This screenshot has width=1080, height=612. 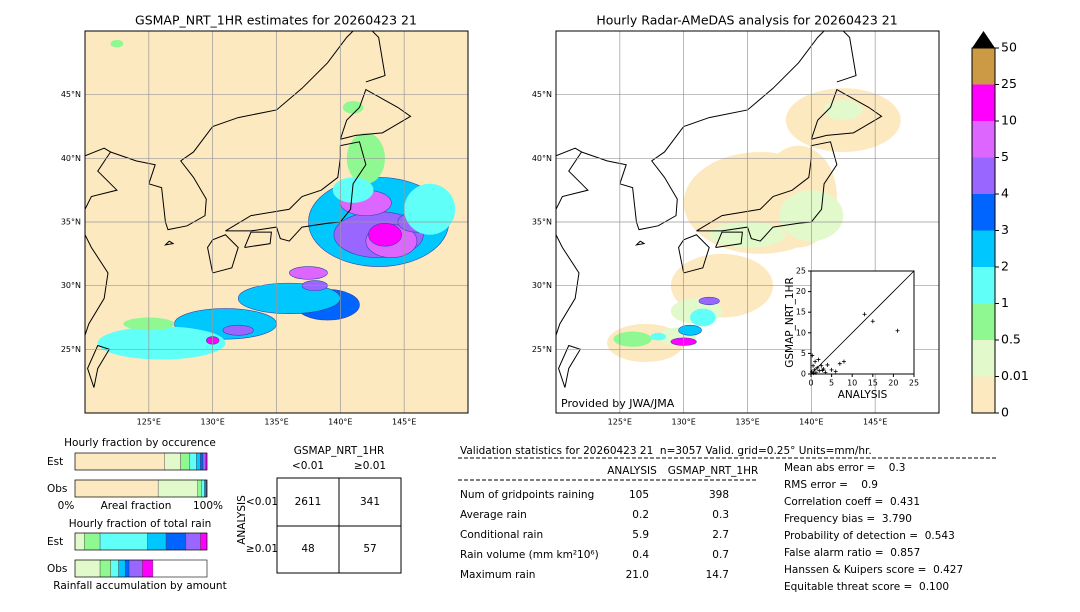 What do you see at coordinates (370, 466) in the screenshot?
I see `col-header: ≥0.01` at bounding box center [370, 466].